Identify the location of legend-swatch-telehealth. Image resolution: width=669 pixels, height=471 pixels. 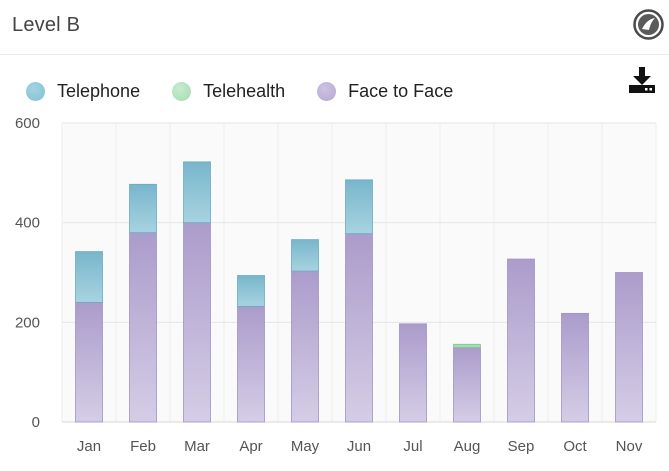
(182, 91).